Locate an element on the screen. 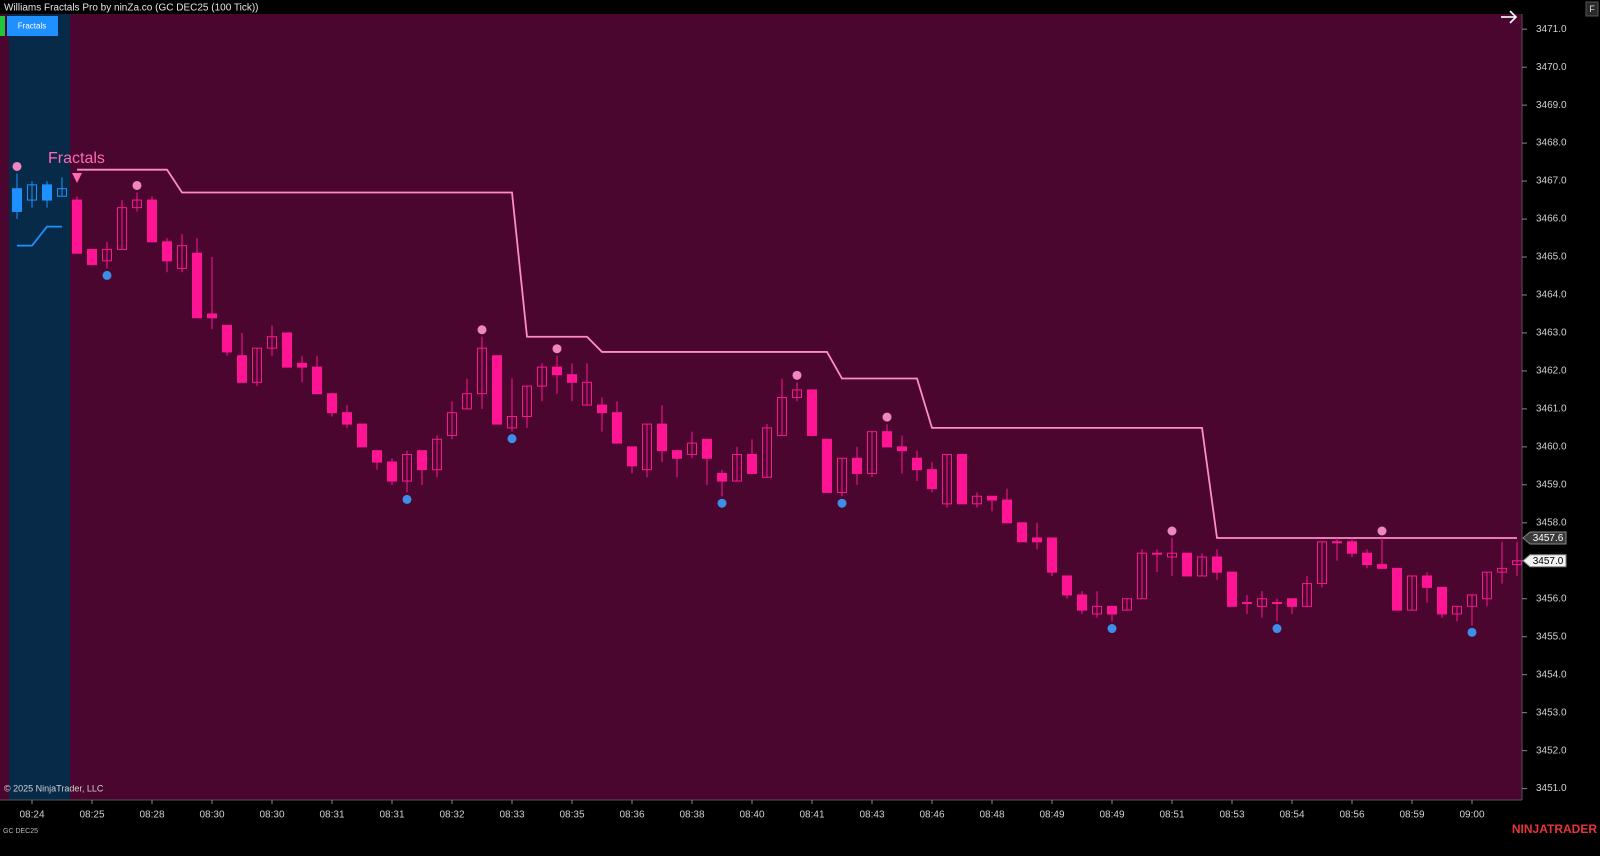  x-tick-label: 08:43 is located at coordinates (871, 815).